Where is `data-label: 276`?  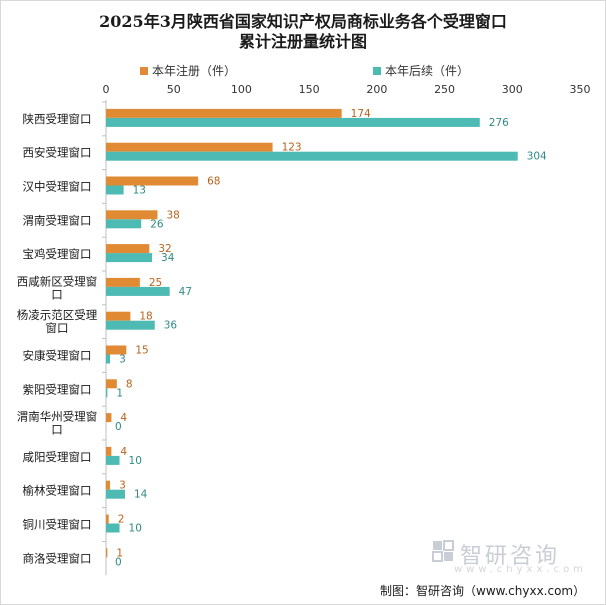
data-label: 276 is located at coordinates (499, 123).